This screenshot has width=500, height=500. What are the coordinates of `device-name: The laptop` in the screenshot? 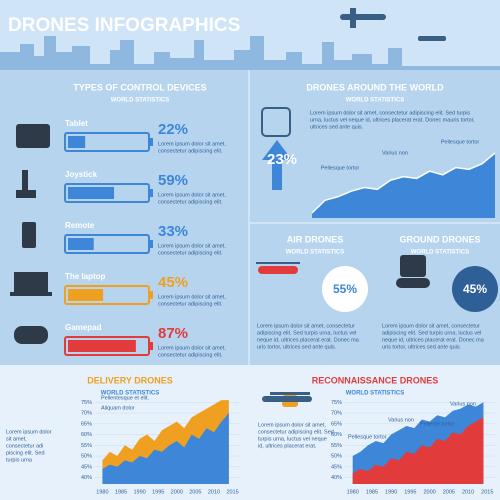 It's located at (85, 276).